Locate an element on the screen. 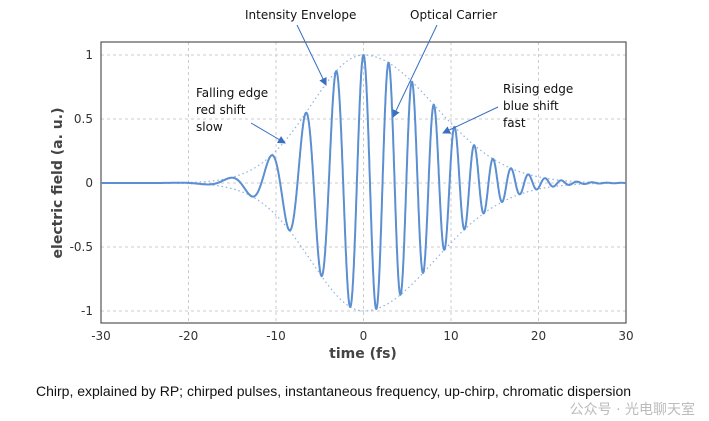 This screenshot has width=709, height=421. watermark: 公众号 · 光电聊天室 is located at coordinates (632, 410).